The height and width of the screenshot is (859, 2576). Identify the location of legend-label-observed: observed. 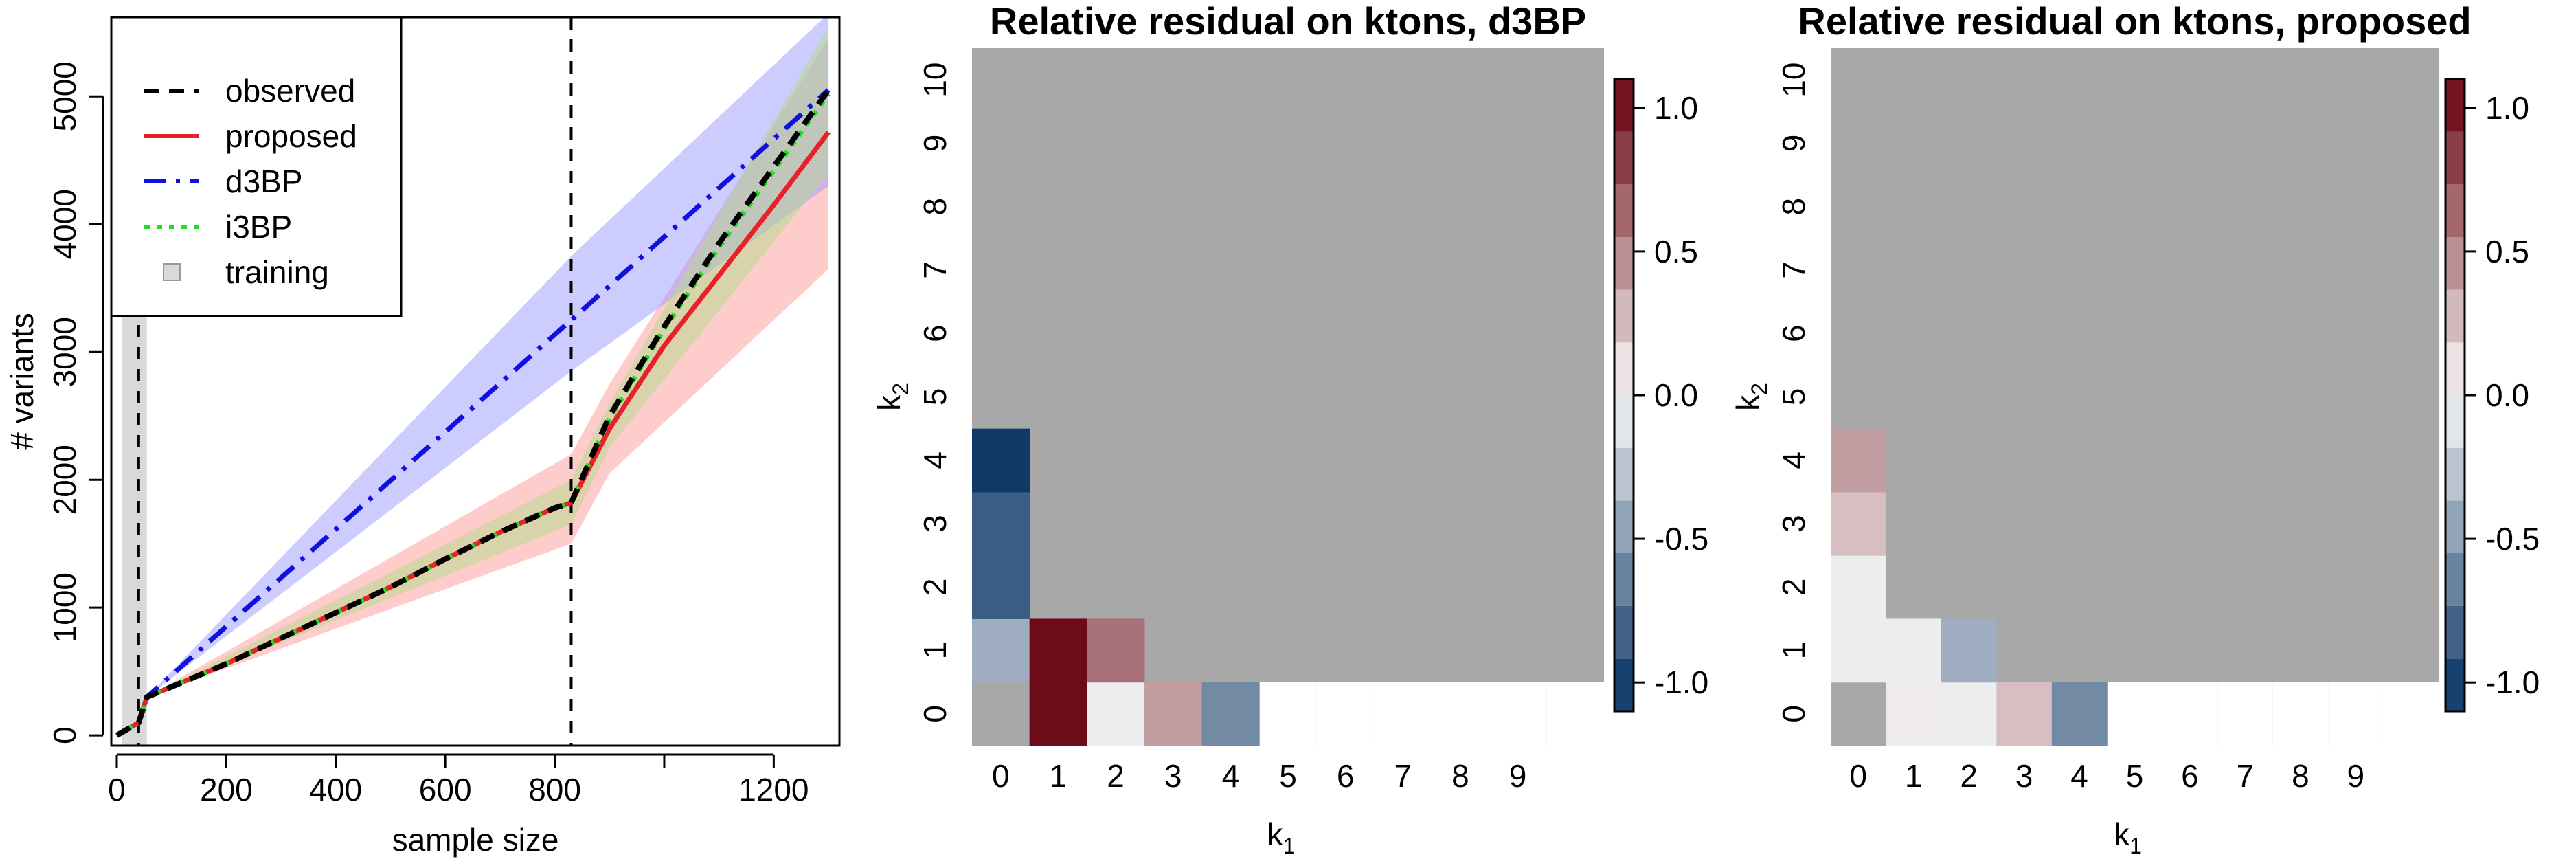
(290, 91).